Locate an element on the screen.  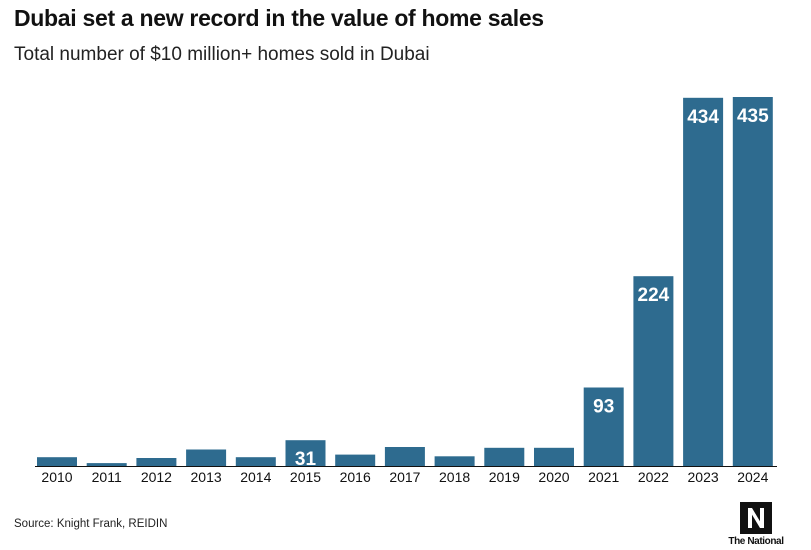
x-tick-label-2017: 2017 is located at coordinates (404, 477).